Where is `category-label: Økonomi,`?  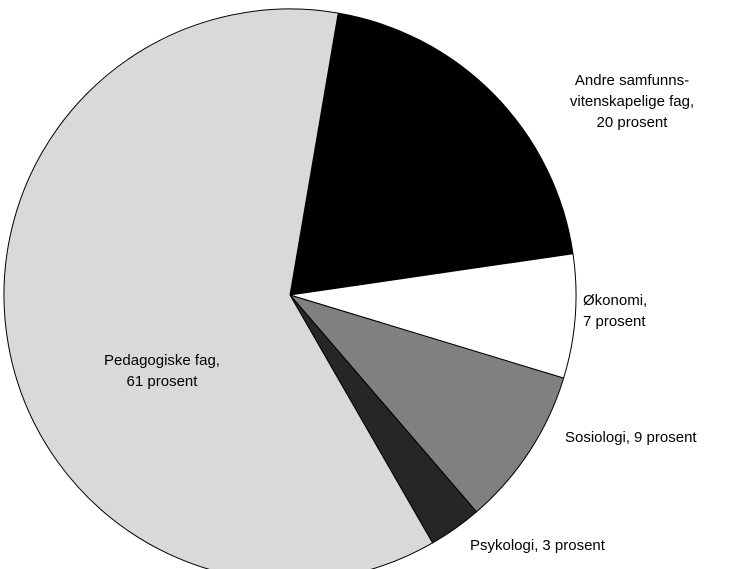
category-label: Økonomi, is located at coordinates (615, 300).